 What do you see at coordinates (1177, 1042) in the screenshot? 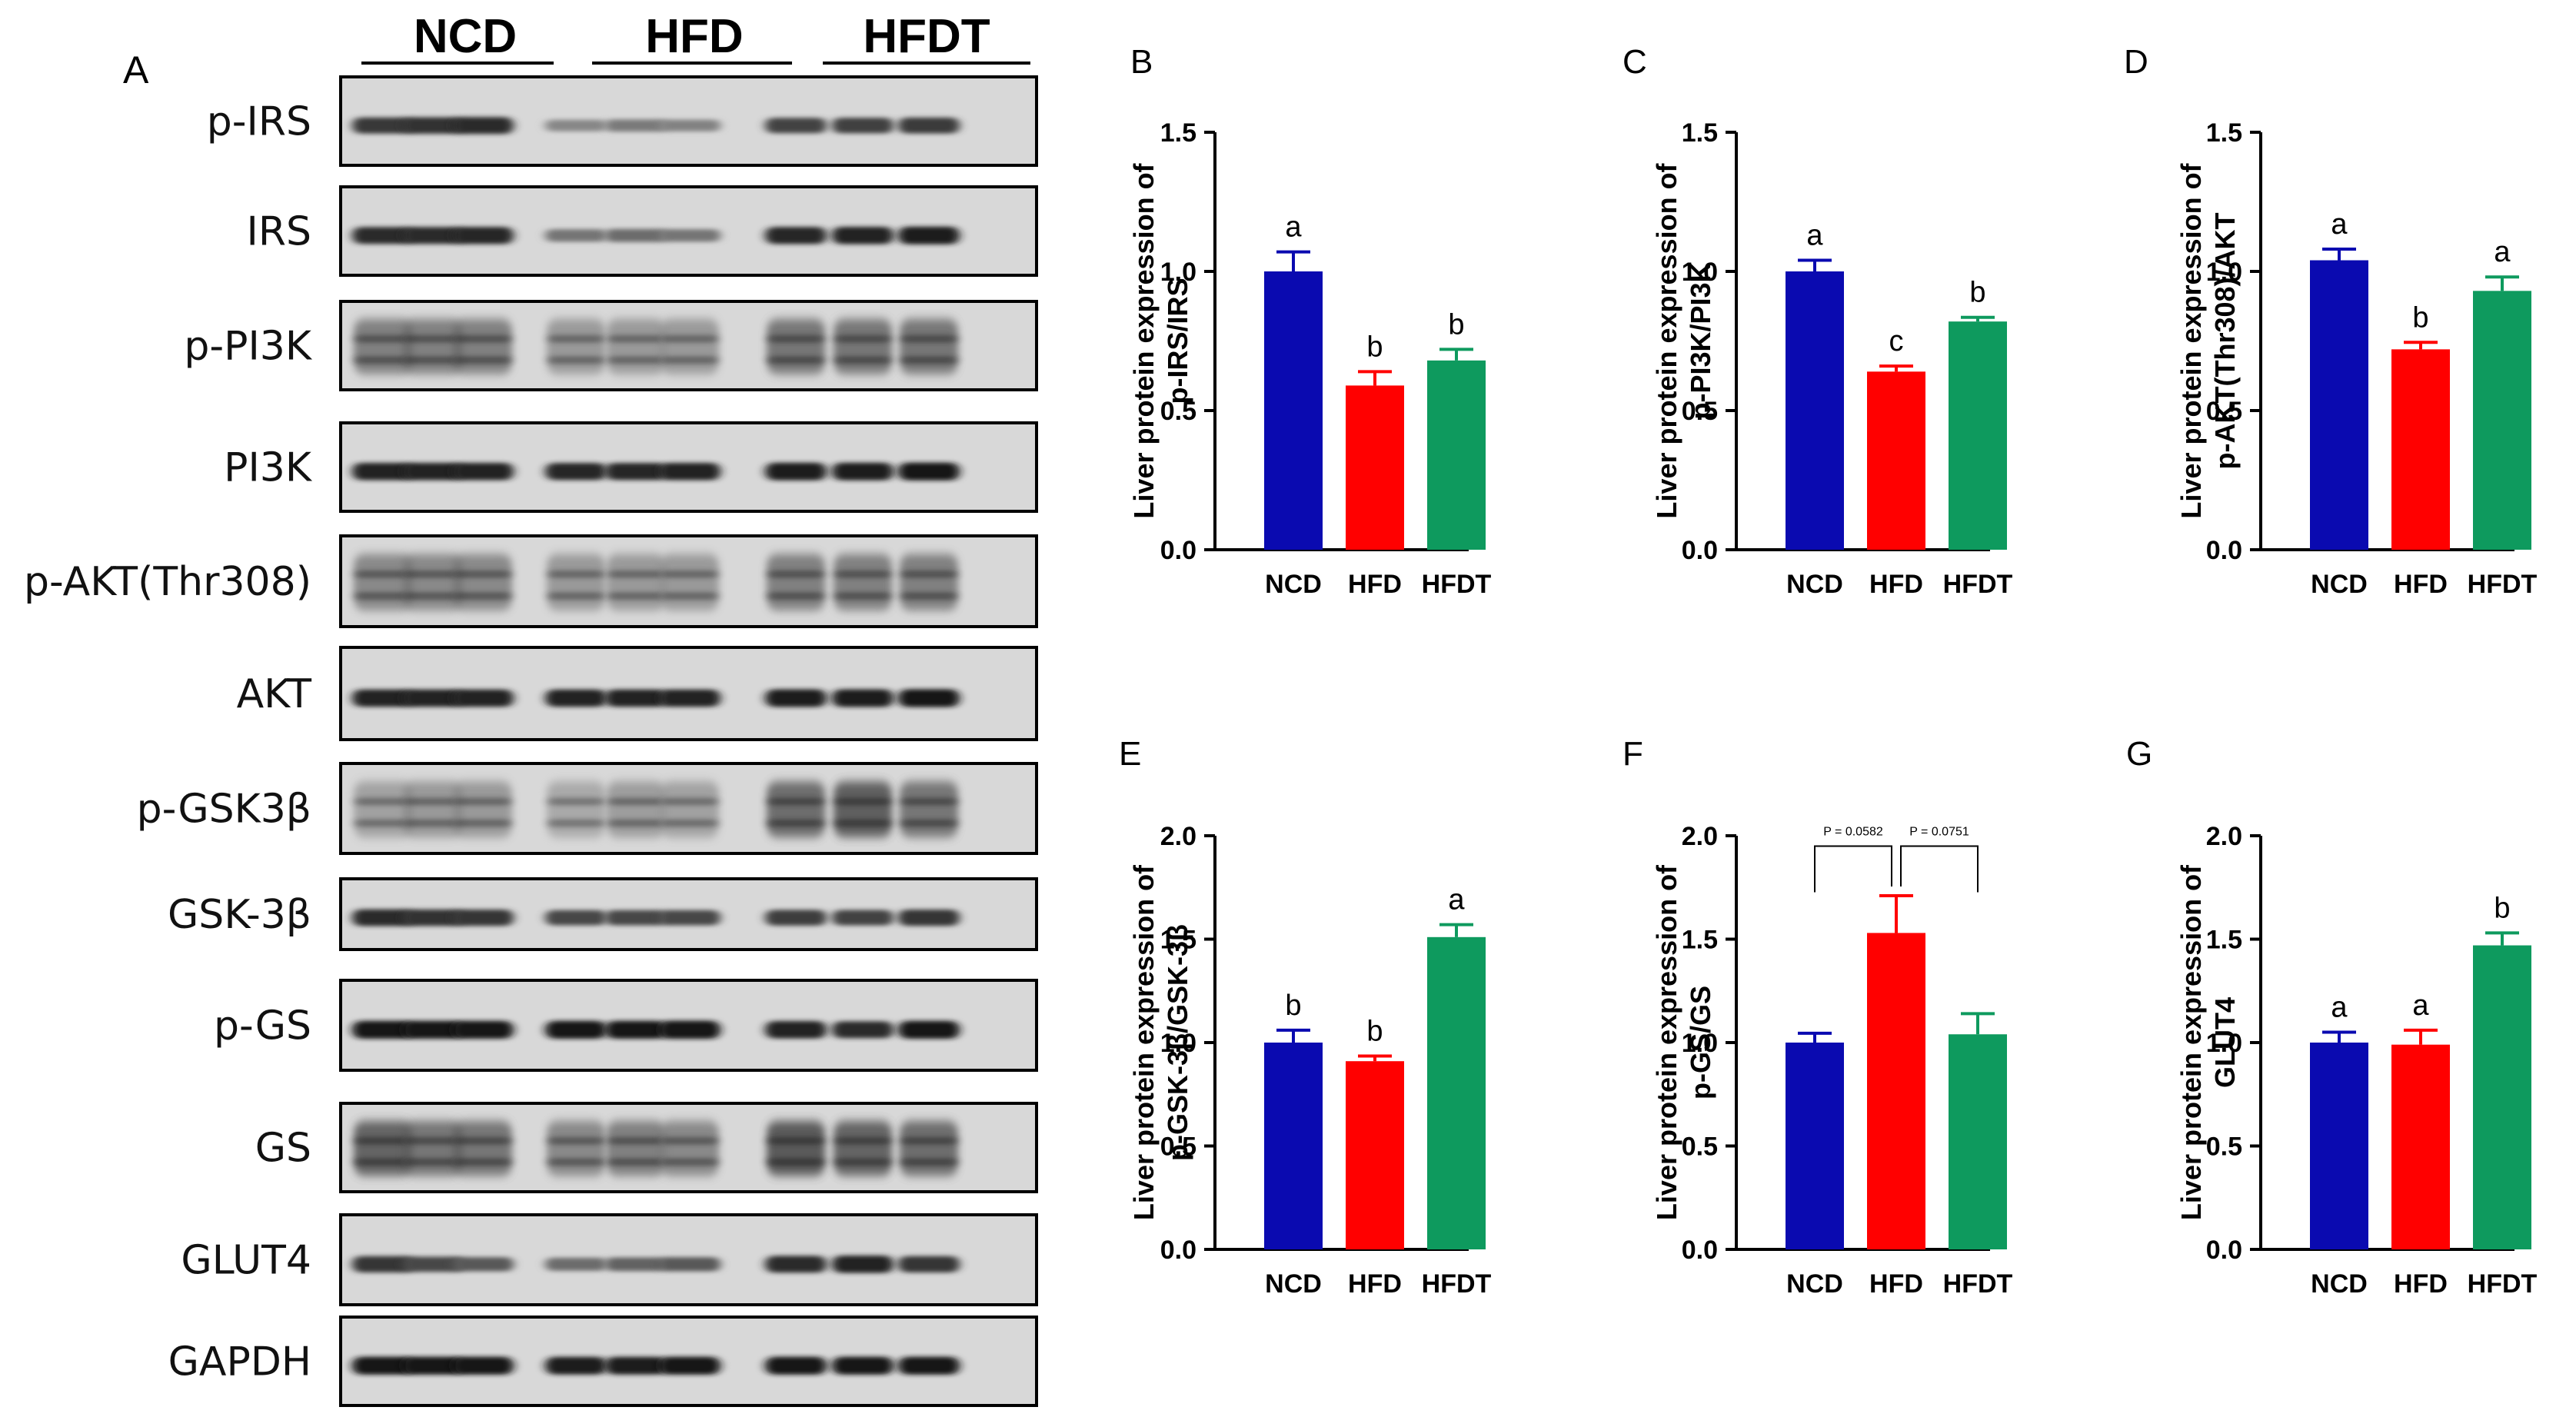
I see `y-axis-title-line: p-GSK-3β/GSK-3β` at bounding box center [1177, 1042].